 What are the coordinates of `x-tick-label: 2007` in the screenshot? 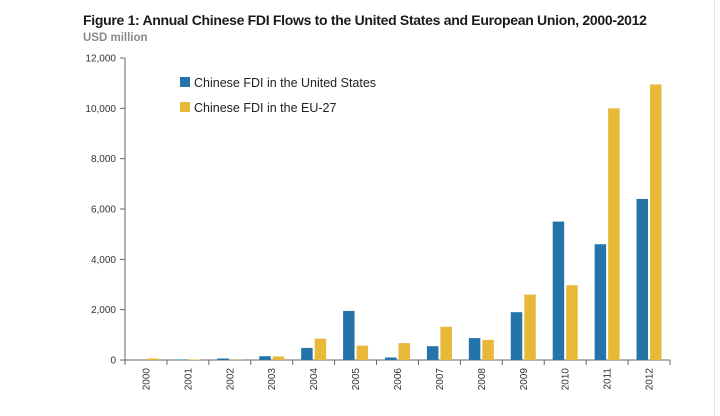 It's located at (440, 379).